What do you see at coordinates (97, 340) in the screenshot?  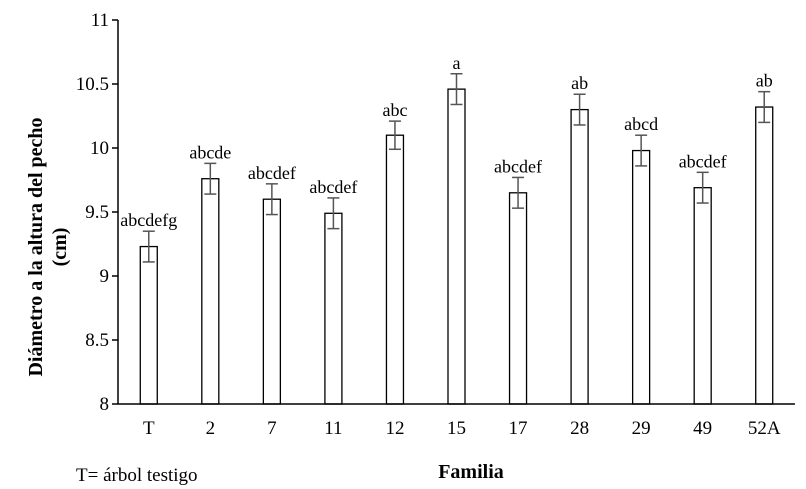 I see `y-tick-label: 8.5` at bounding box center [97, 340].